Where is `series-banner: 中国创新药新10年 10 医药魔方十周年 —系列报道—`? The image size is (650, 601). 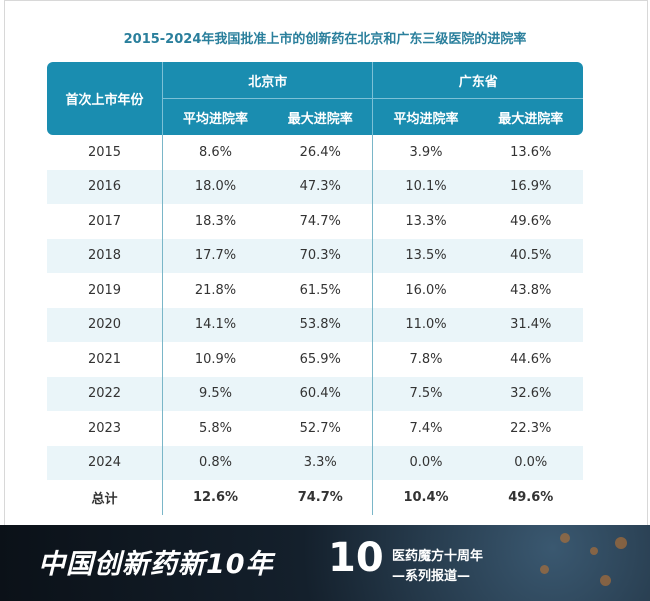 series-banner: 中国创新药新10年 10 医药魔方十周年 —系列报道— is located at coordinates (325, 563).